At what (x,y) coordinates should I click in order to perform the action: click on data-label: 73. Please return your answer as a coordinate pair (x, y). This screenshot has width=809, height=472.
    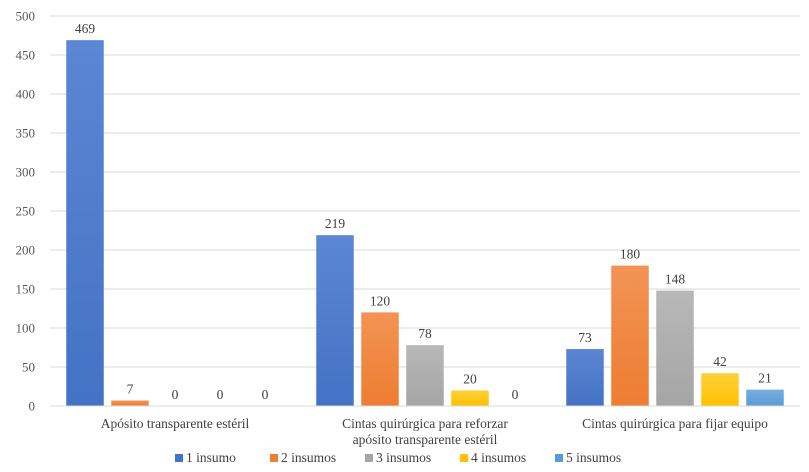
    Looking at the image, I should click on (585, 337).